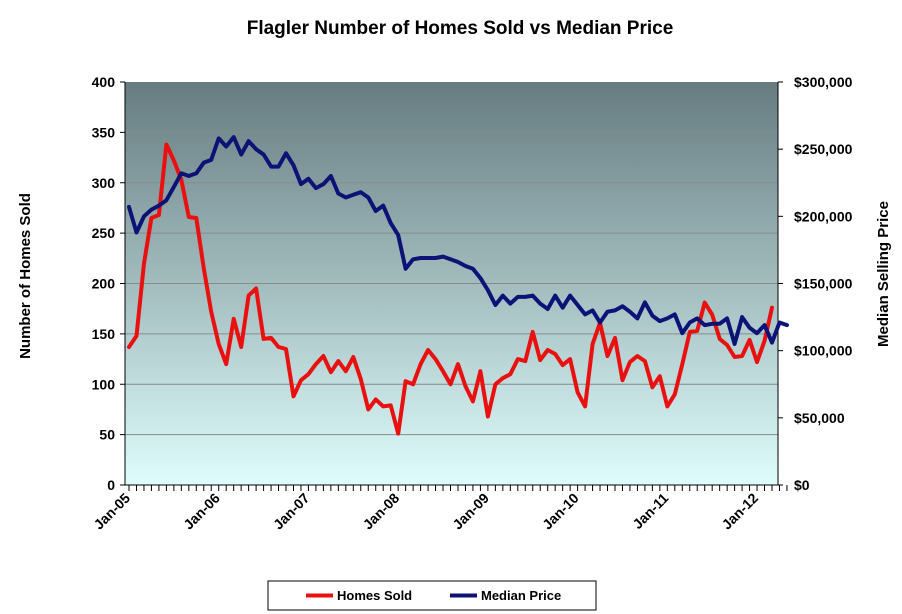 This screenshot has width=902, height=614. I want to click on y-tick-label: 250, so click(104, 233).